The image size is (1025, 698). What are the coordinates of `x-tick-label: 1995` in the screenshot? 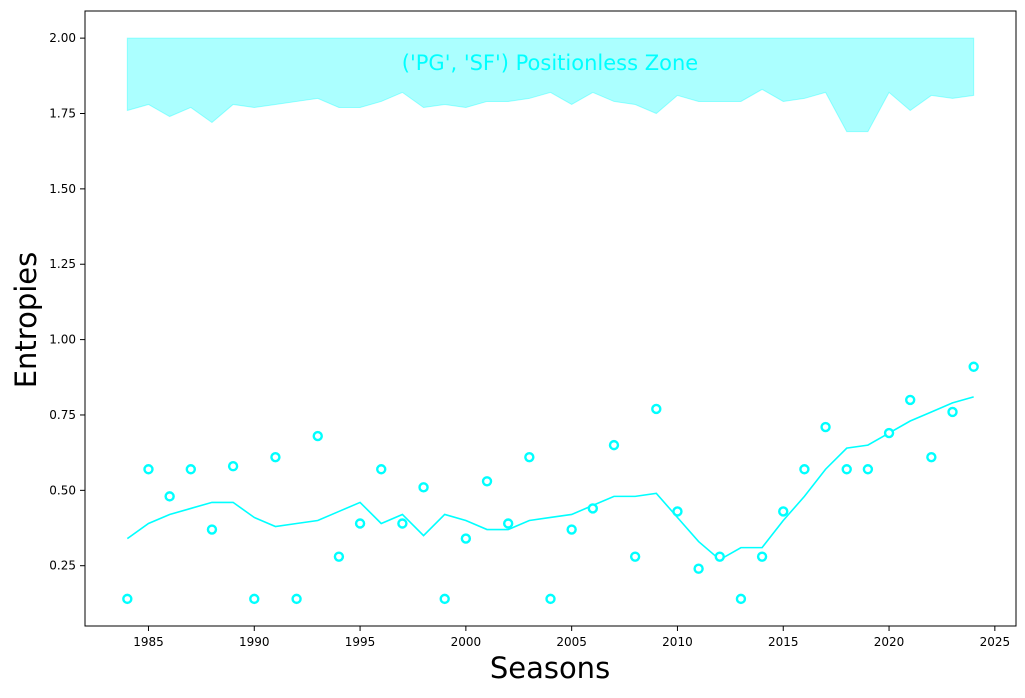 It's located at (360, 642).